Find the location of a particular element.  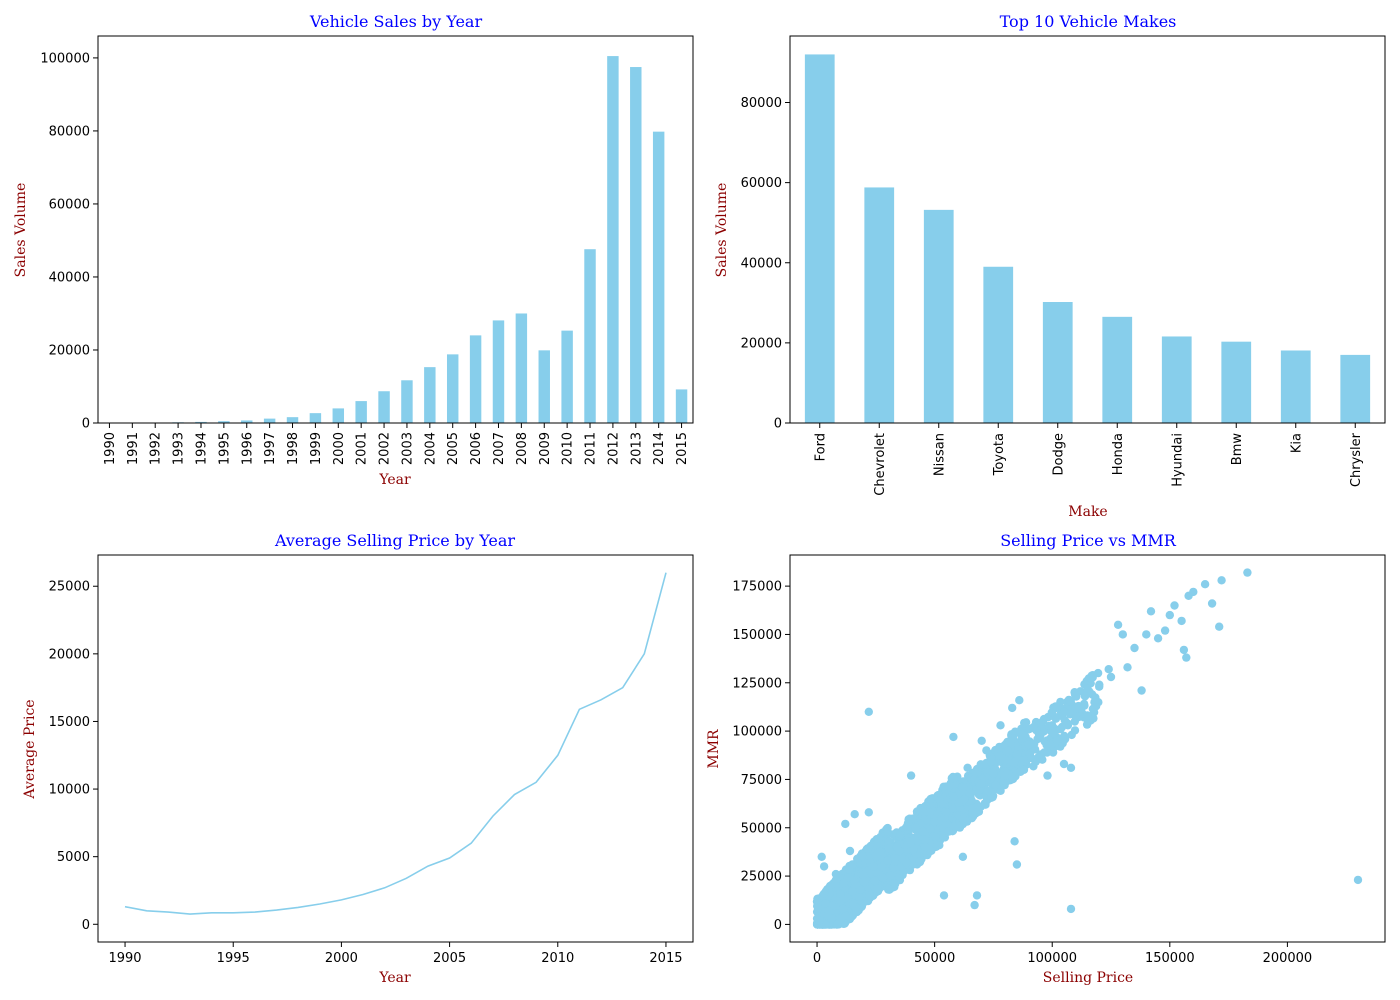

x-tick-label: 200000 is located at coordinates (1288, 958).